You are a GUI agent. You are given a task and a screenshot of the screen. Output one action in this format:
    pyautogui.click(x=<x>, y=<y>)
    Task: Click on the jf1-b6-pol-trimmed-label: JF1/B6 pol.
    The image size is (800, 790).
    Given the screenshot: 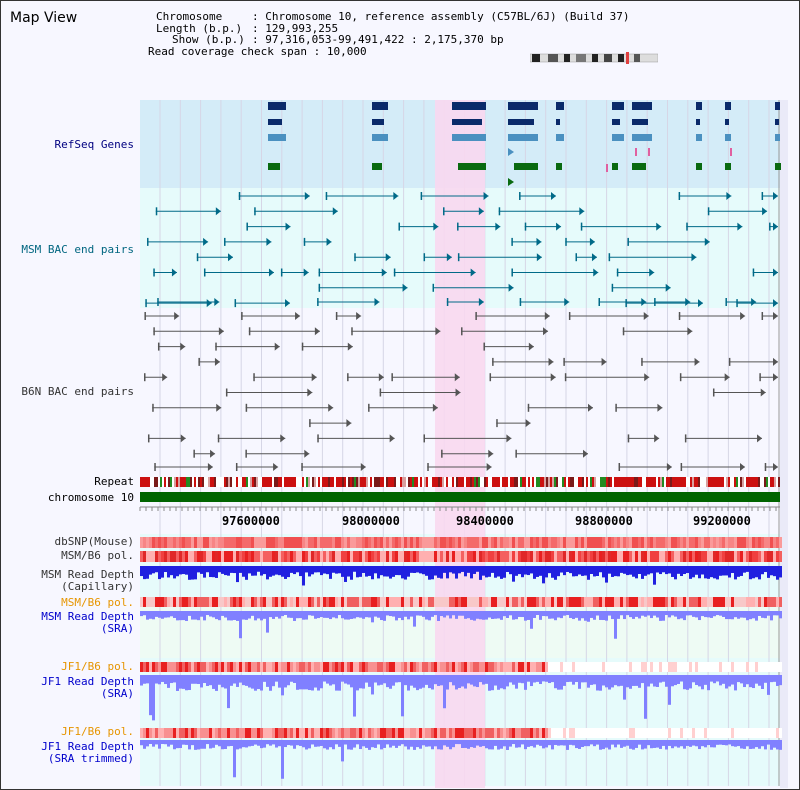 What is the action you would take?
    pyautogui.click(x=97, y=731)
    